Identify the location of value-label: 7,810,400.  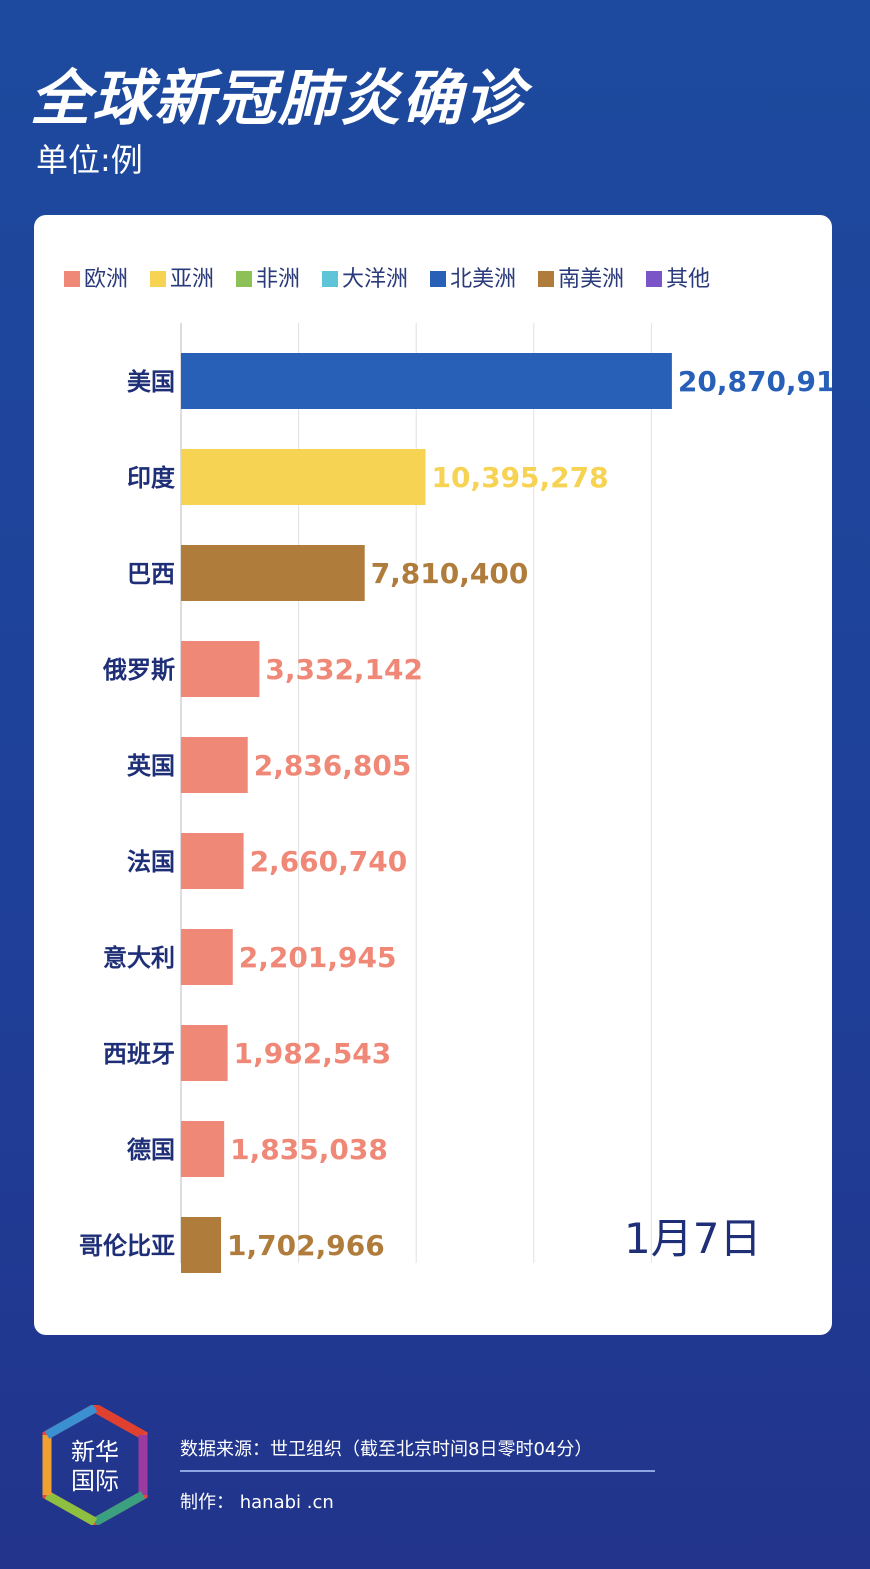
(450, 573).